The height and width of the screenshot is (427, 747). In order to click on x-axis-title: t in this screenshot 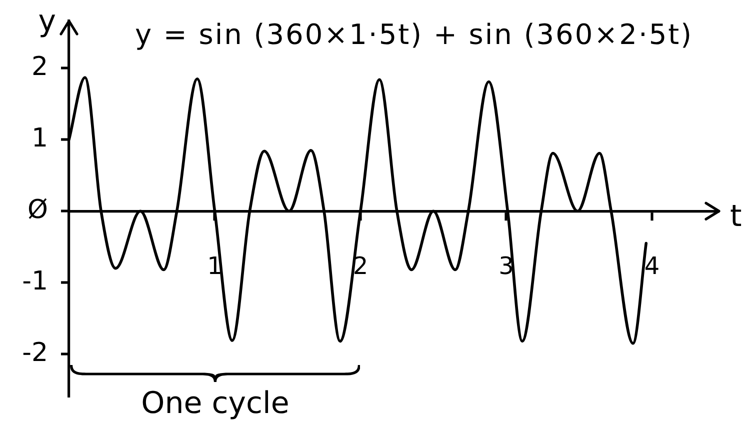, I will do `click(736, 216)`.